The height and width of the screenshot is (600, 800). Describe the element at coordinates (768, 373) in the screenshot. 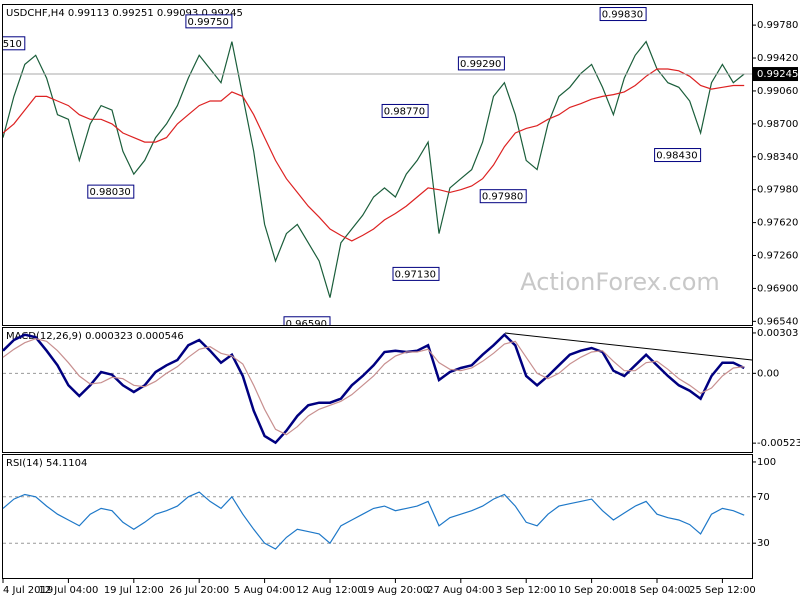

I see `y-tick-label: 0.00` at that location.